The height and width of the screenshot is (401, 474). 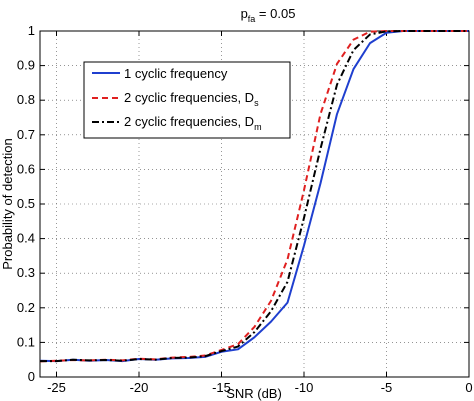 What do you see at coordinates (26, 134) in the screenshot?
I see `y-tick-label: 0.7` at bounding box center [26, 134].